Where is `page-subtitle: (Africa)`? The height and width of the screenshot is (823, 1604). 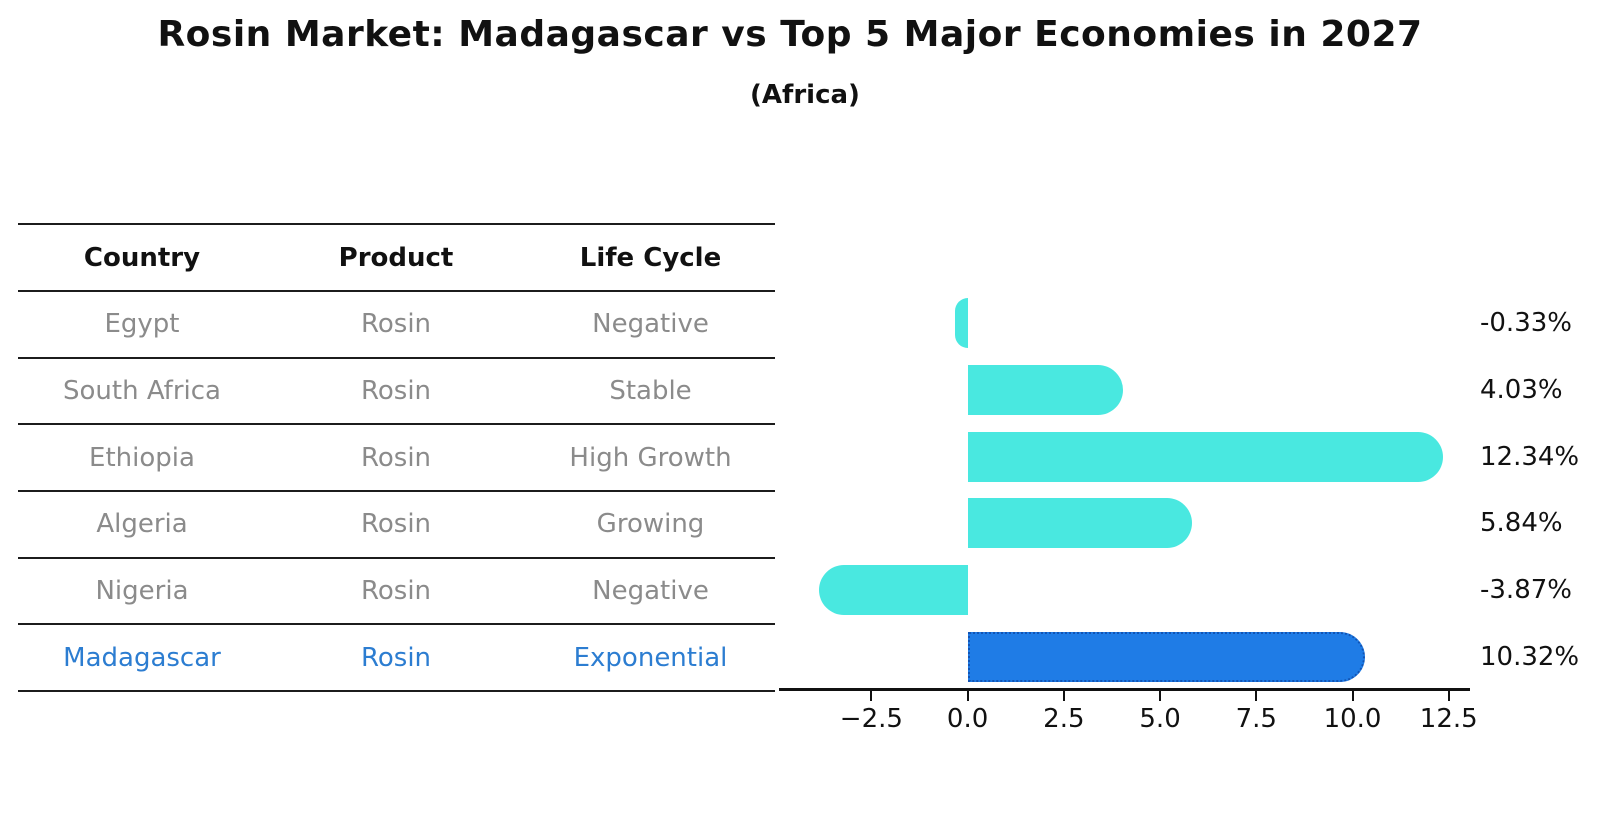
page-subtitle: (Africa) is located at coordinates (805, 95).